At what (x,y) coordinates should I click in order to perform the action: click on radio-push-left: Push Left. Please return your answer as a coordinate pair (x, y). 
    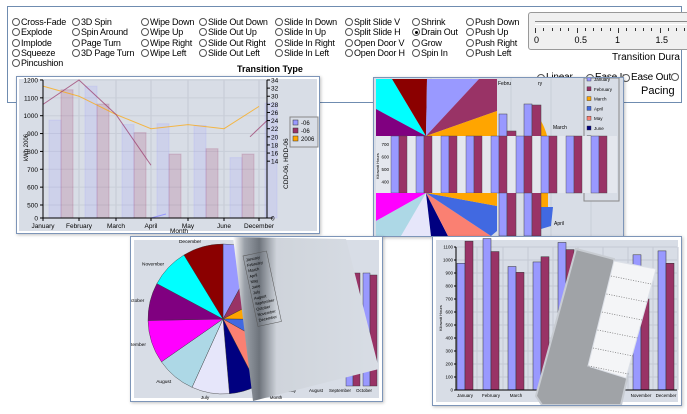
    Looking at the image, I should click on (488, 53).